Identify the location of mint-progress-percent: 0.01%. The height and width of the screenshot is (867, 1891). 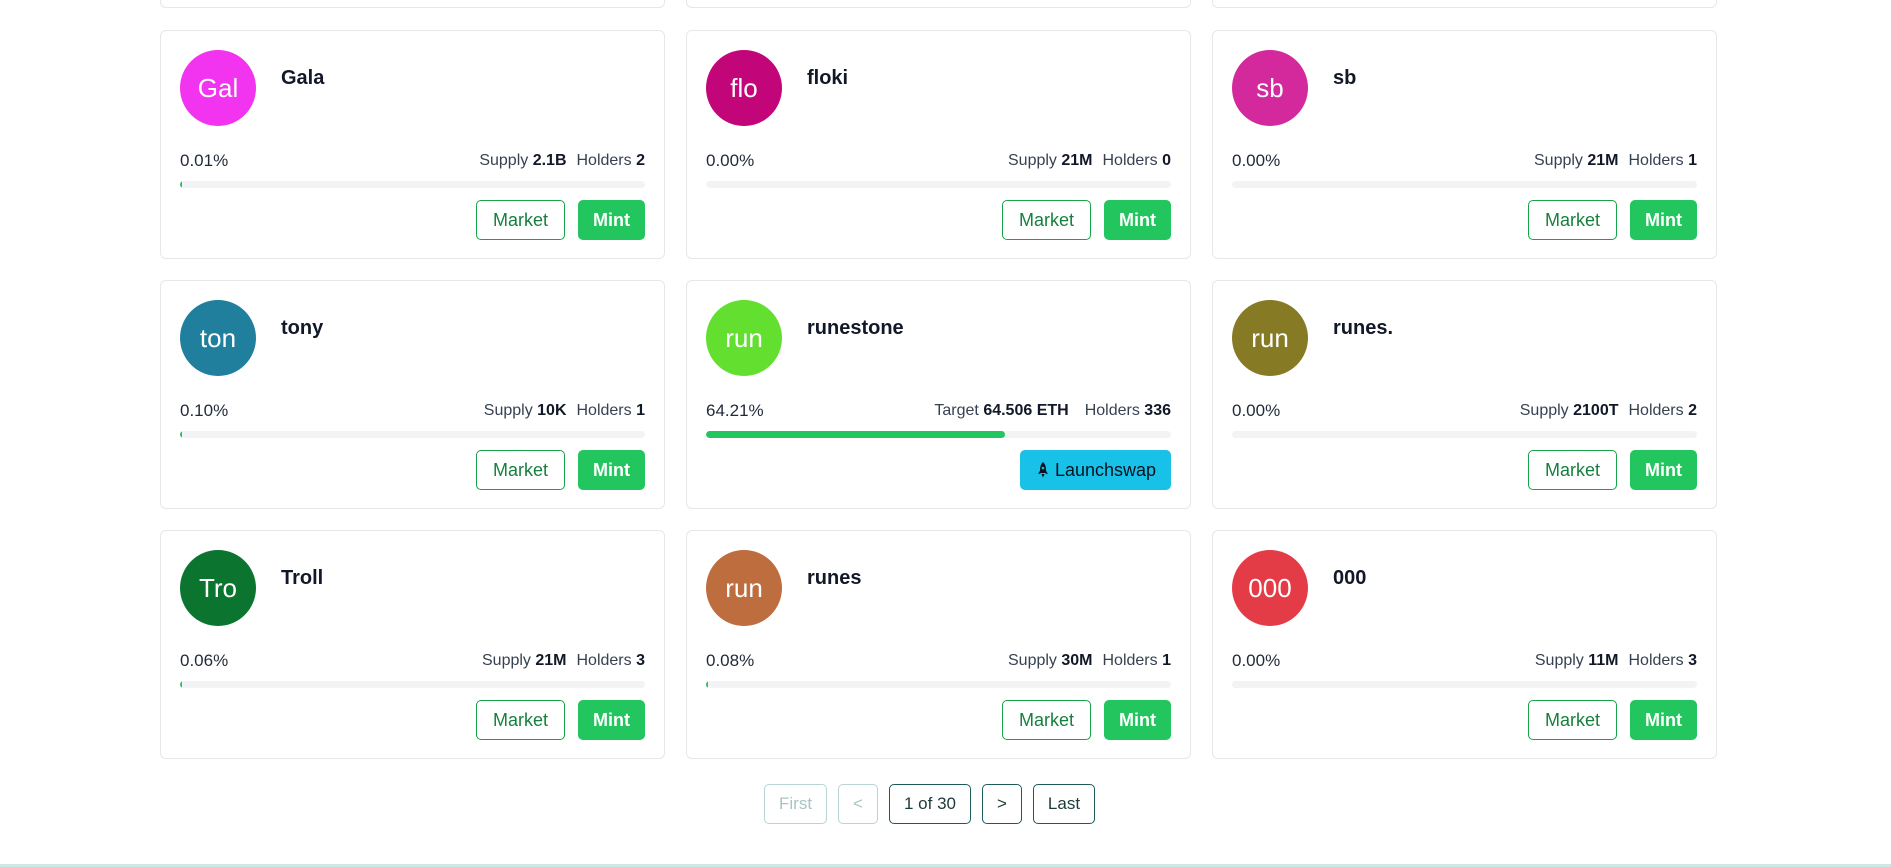
(204, 160).